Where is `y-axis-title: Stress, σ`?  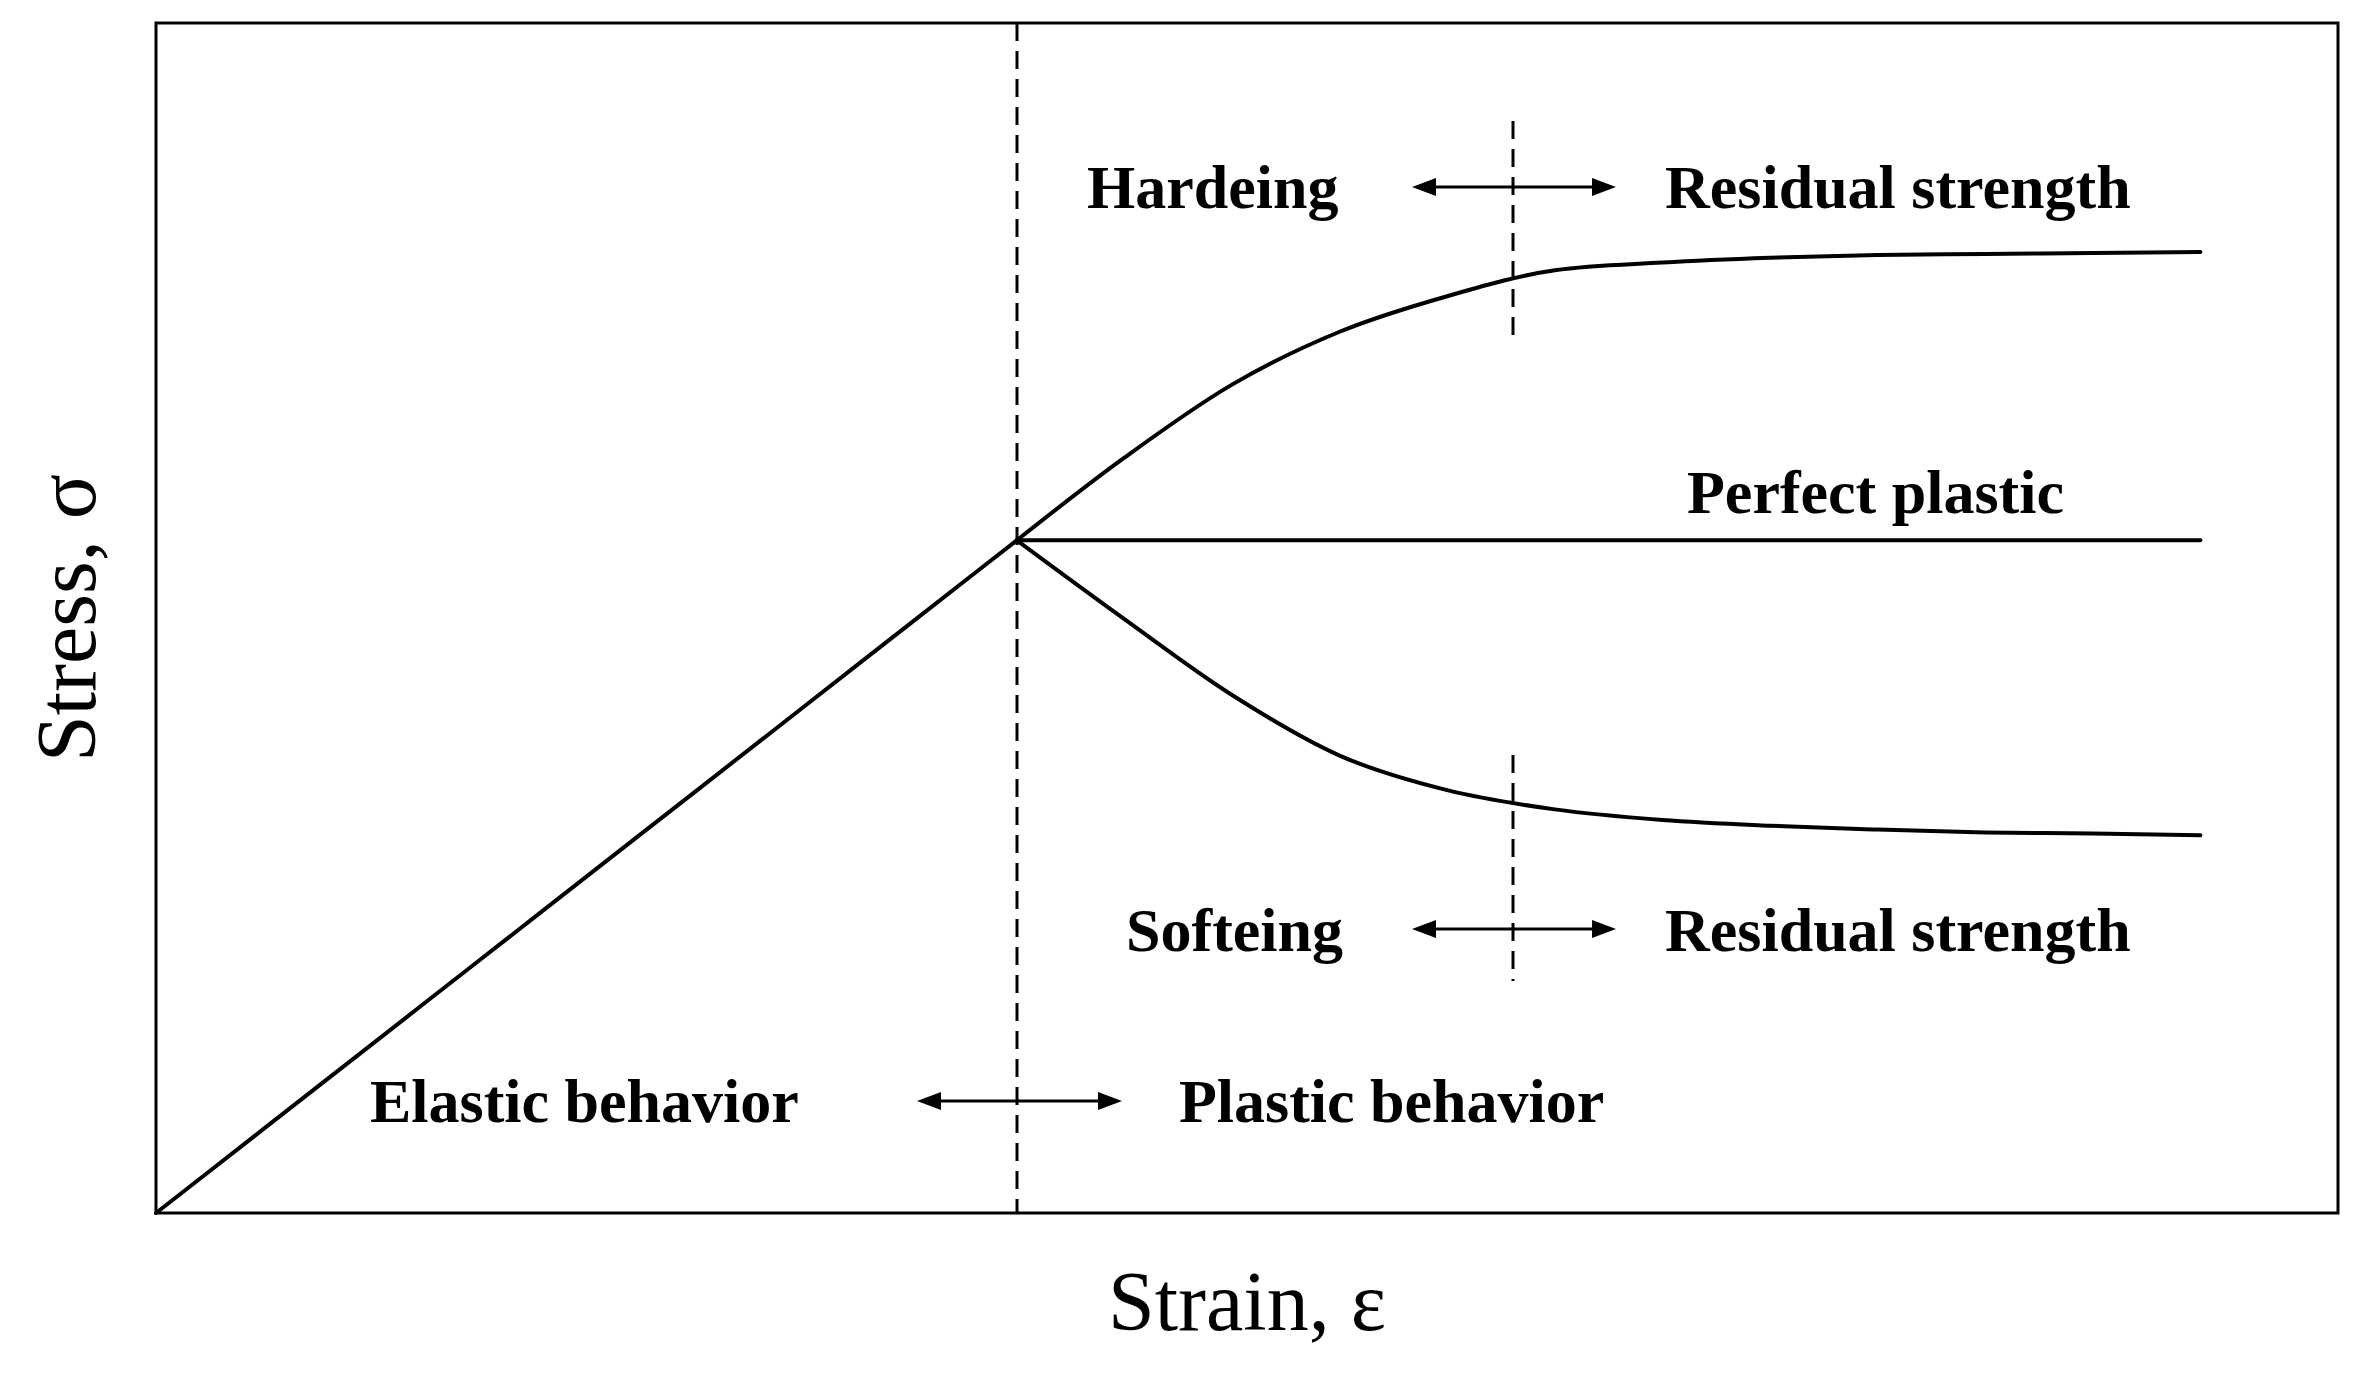
y-axis-title: Stress, σ is located at coordinates (66, 618).